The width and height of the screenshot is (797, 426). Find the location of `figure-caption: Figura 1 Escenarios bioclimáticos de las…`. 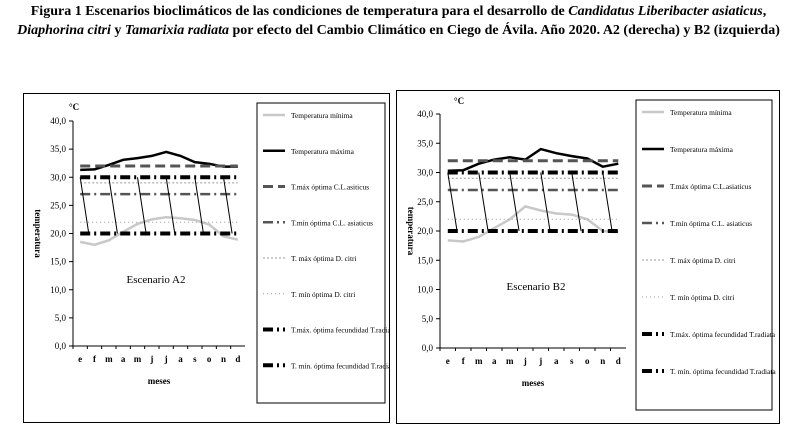

figure-caption: Figura 1 Escenarios bioclimáticos de las… is located at coordinates (398, 21).